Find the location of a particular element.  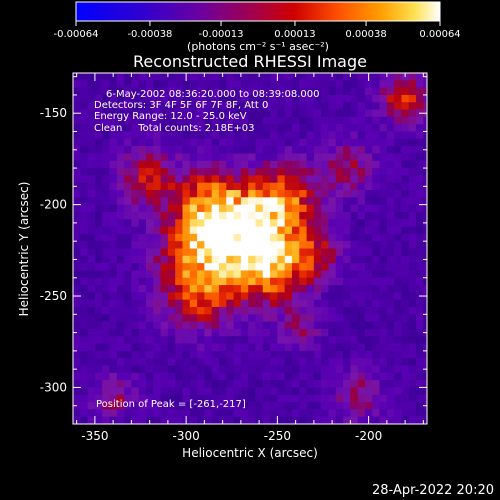

x-tick-label: -250 is located at coordinates (277, 436).